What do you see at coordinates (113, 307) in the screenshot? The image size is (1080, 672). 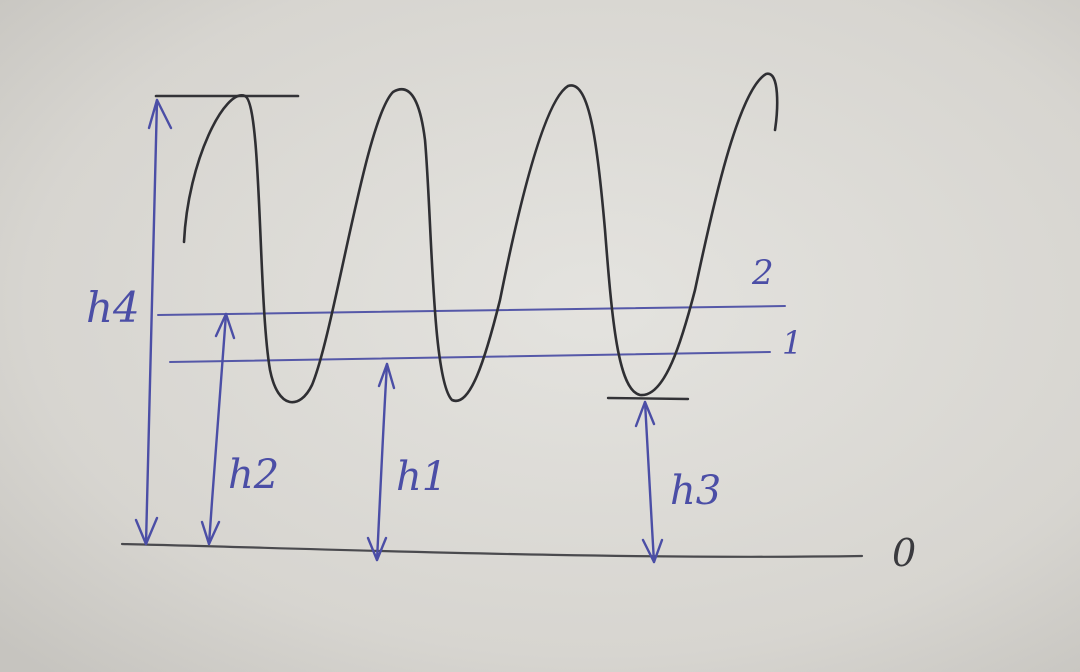 I see `label-h4: h4` at bounding box center [113, 307].